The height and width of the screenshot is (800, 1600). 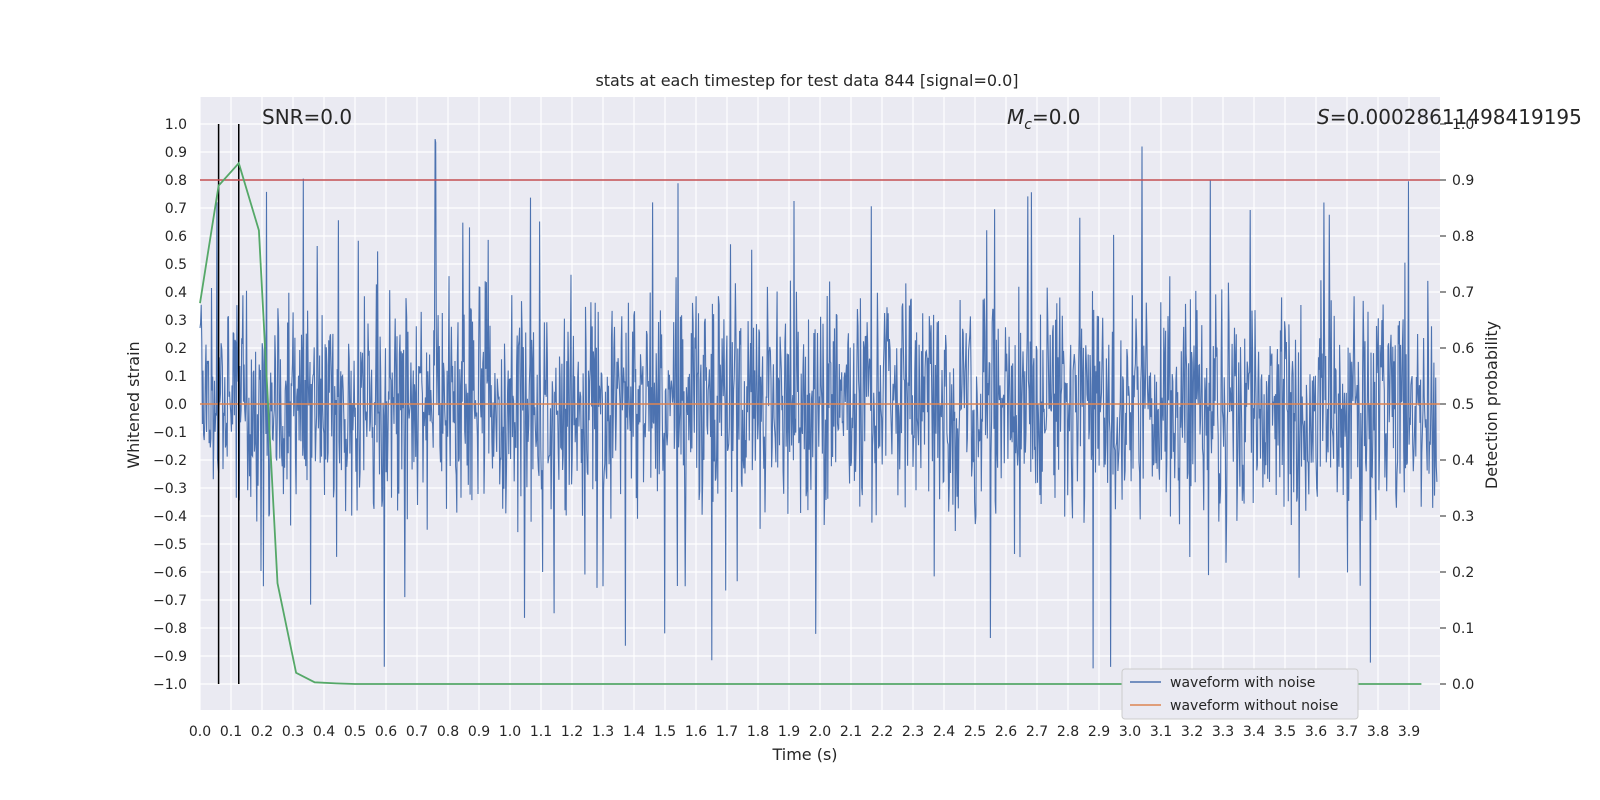 What do you see at coordinates (200, 732) in the screenshot?
I see `x-tick-label: 0.0` at bounding box center [200, 732].